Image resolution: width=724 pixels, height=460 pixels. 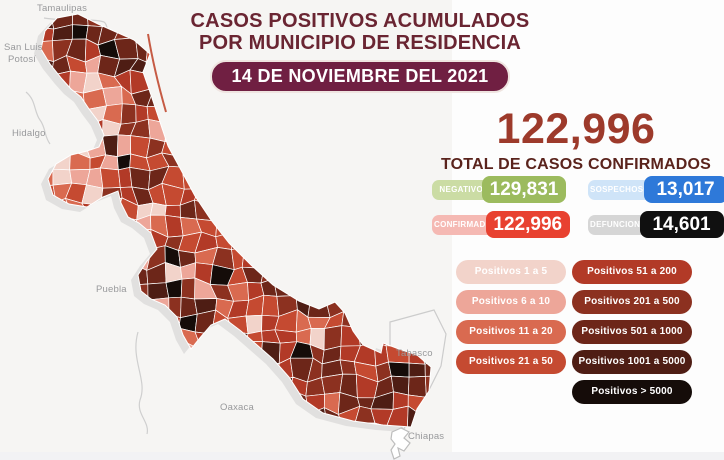 What do you see at coordinates (426, 436) in the screenshot?
I see `map-label-chiapas: Chiapas` at bounding box center [426, 436].